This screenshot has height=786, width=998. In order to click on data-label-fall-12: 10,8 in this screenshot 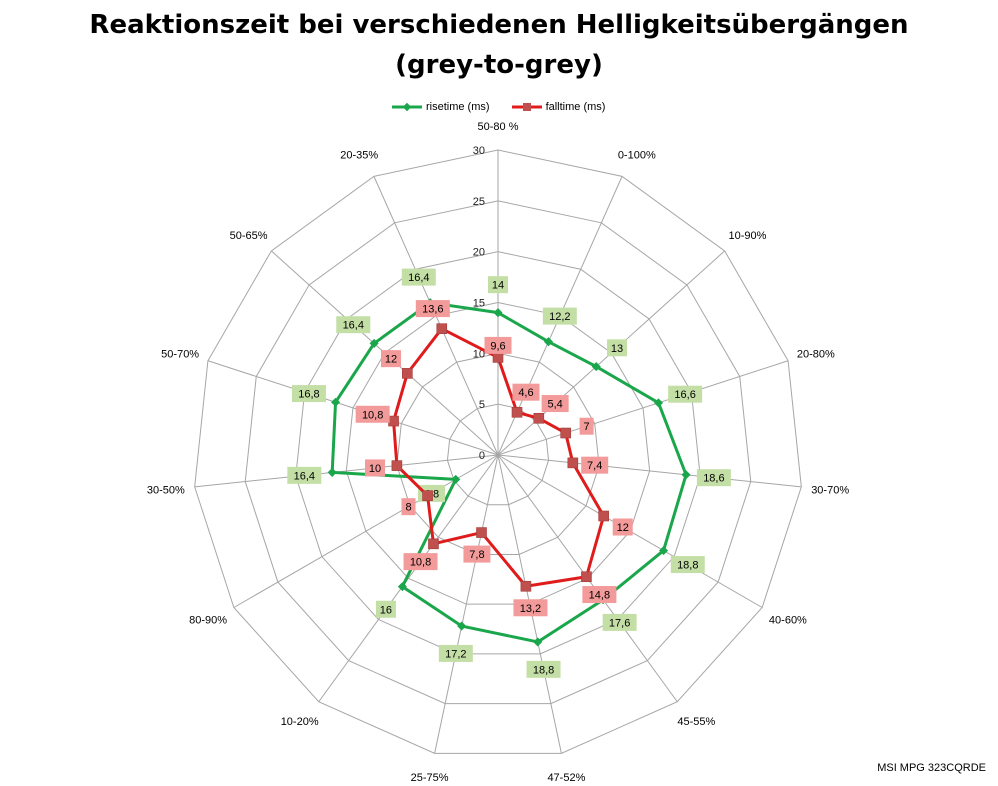, I will do `click(372, 415)`.